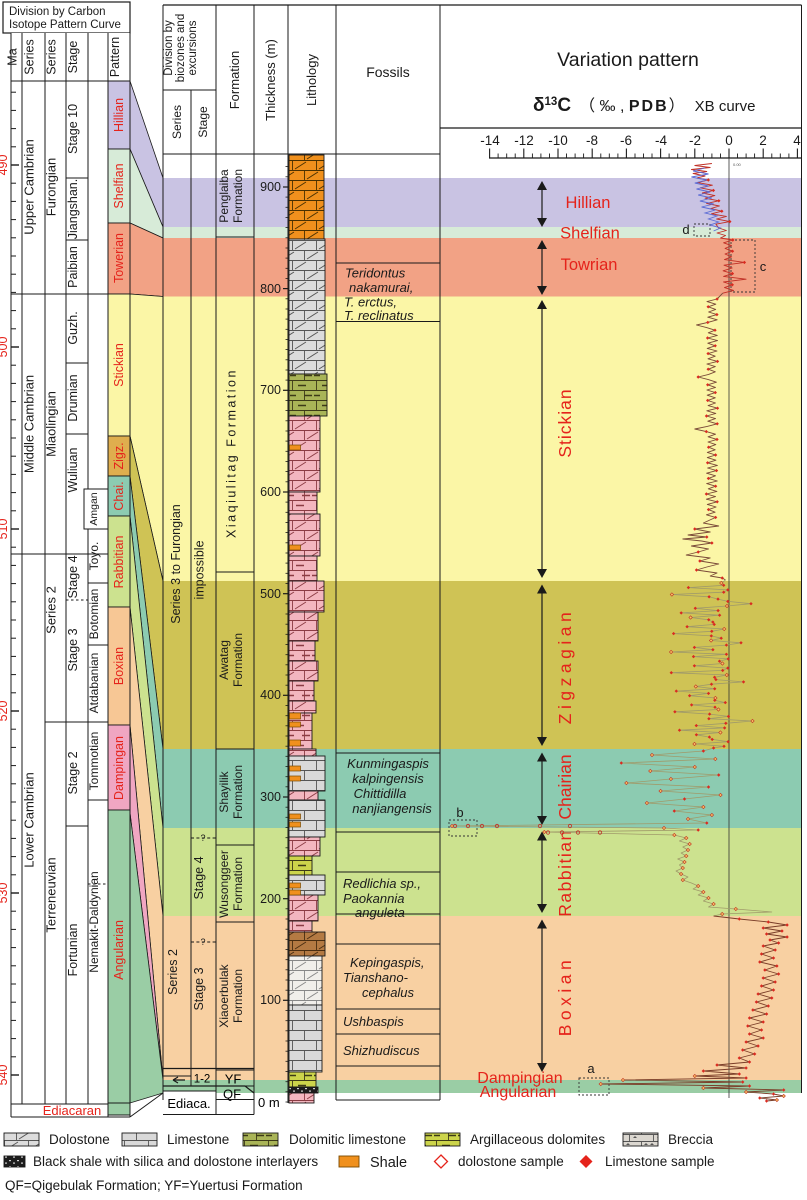  What do you see at coordinates (232, 453) in the screenshot?
I see `svg-text: Xiaqiulitag Formation` at bounding box center [232, 453].